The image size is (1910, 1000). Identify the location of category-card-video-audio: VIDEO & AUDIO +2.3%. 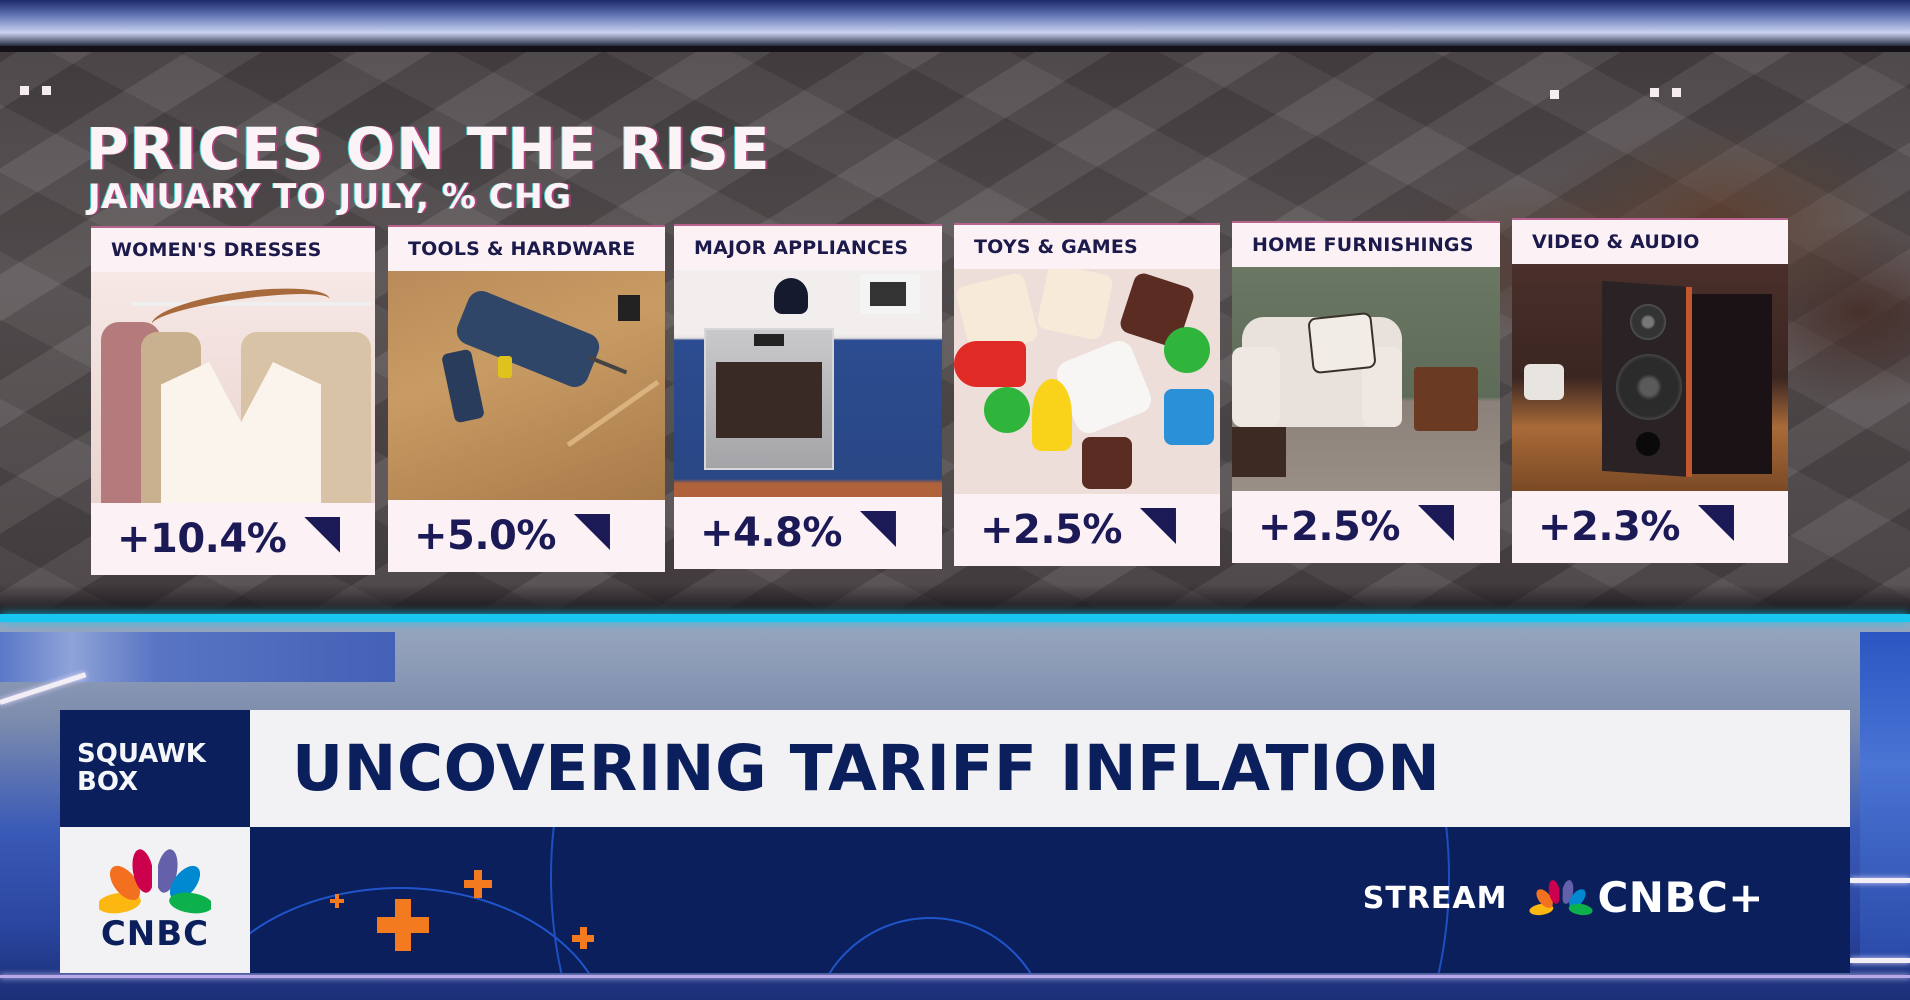
(1650, 390).